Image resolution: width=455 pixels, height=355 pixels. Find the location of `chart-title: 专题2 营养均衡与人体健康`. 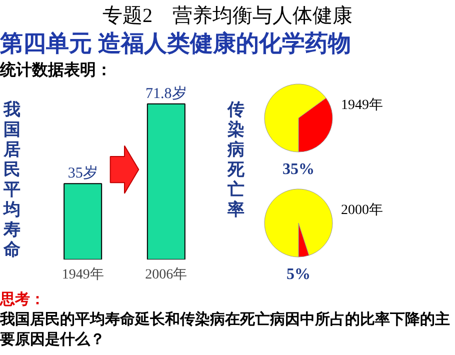

chart-title: 专题2 营养均衡与人体健康 is located at coordinates (227, 16).